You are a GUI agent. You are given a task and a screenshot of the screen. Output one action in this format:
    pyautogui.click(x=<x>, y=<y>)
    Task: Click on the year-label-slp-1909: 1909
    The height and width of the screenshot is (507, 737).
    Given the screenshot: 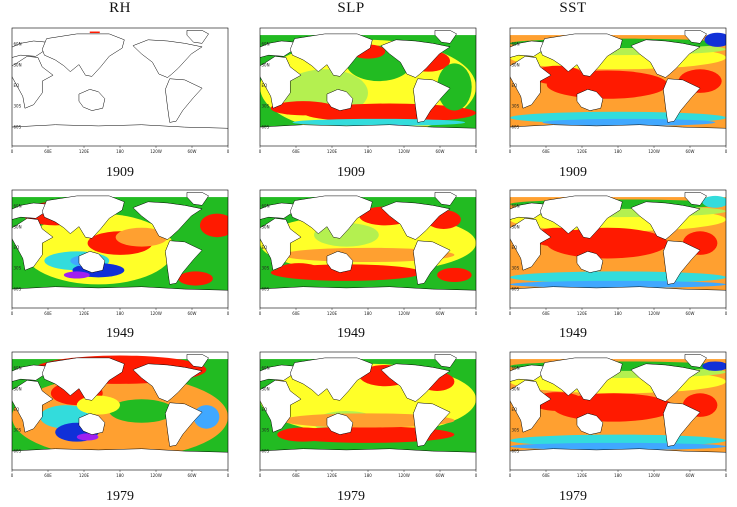 What is the action you would take?
    pyautogui.click(x=351, y=172)
    